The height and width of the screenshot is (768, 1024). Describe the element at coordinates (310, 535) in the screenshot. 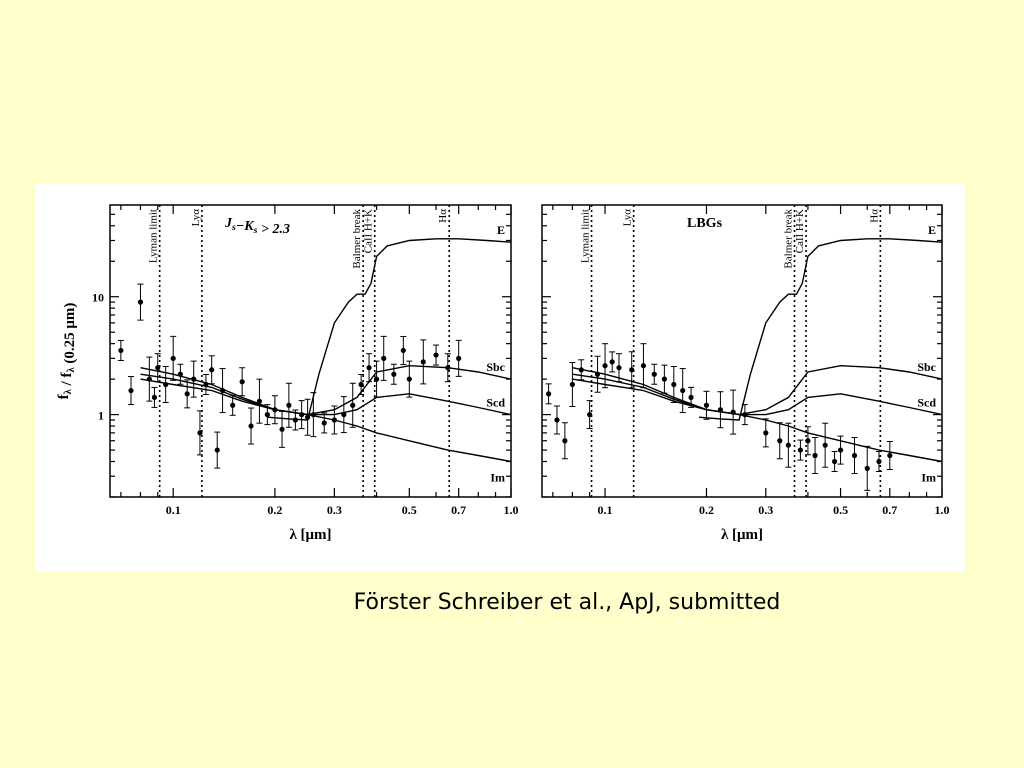

I see `x-axis-label: λ [μm]` at that location.